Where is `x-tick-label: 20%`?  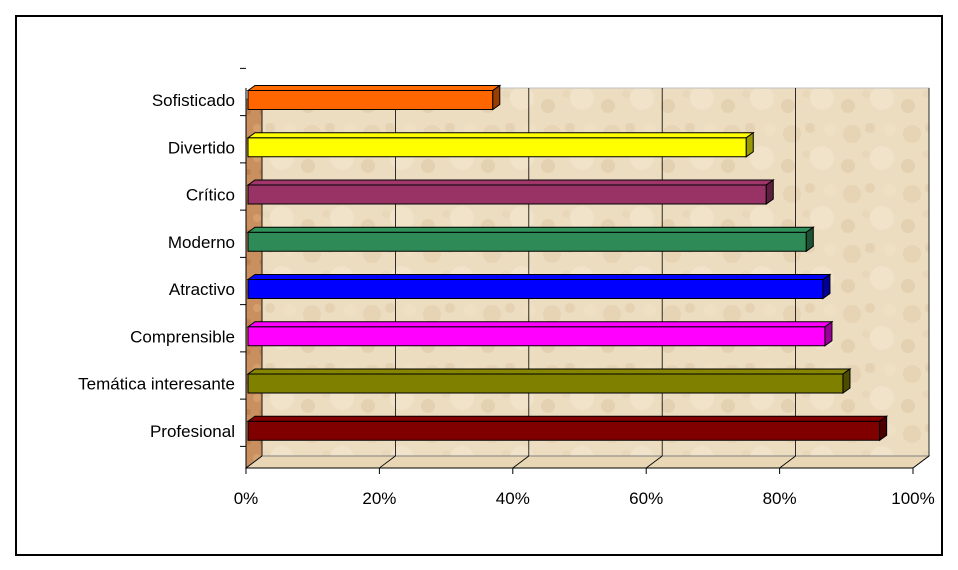 x-tick-label: 20% is located at coordinates (379, 498).